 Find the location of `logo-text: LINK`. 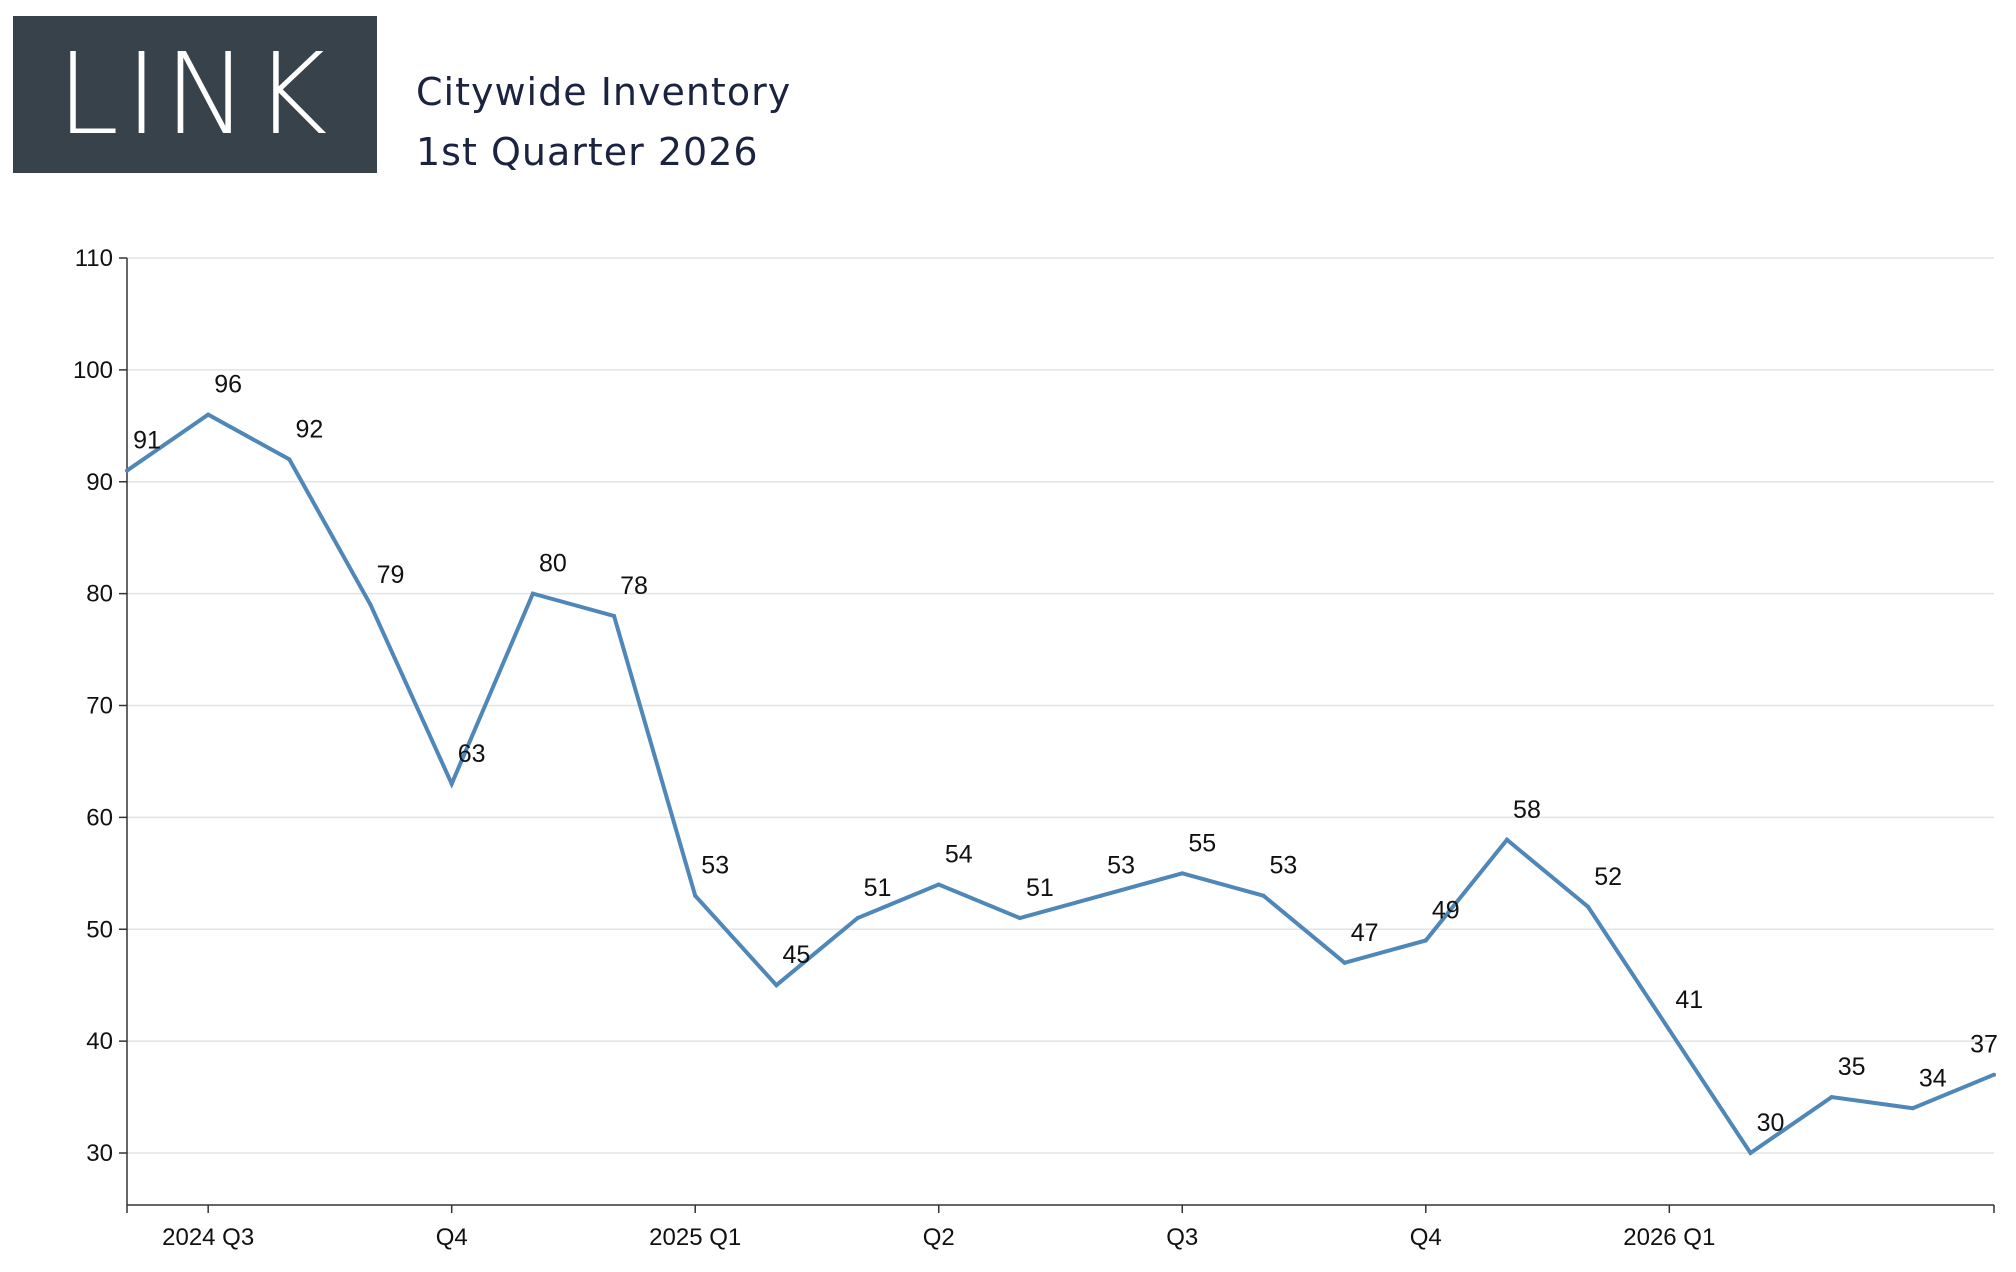

logo-text: LINK is located at coordinates (195, 94).